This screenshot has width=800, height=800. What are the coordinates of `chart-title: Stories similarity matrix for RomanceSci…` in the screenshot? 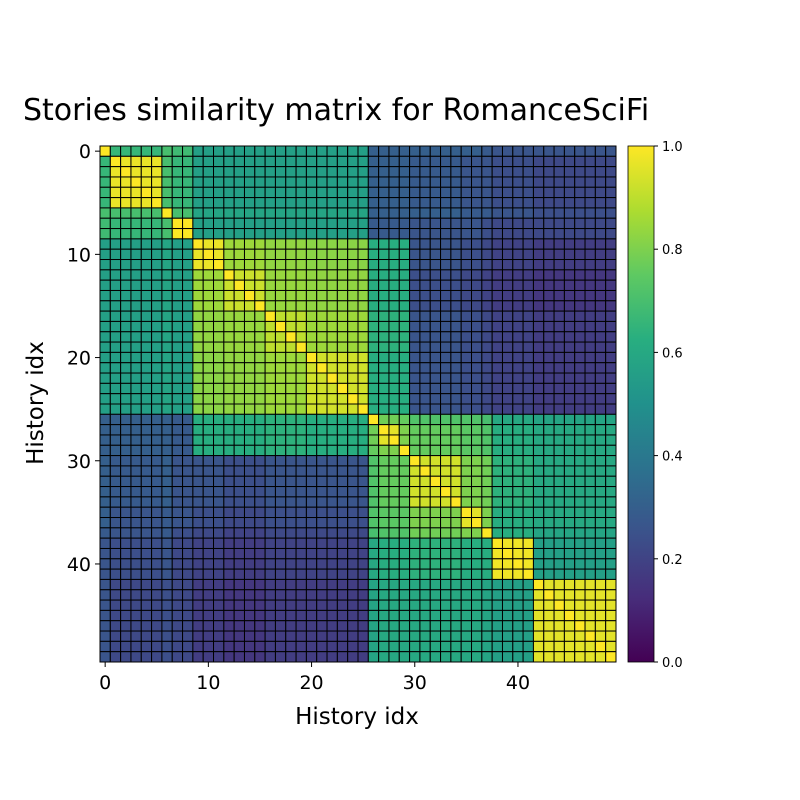 It's located at (336, 110).